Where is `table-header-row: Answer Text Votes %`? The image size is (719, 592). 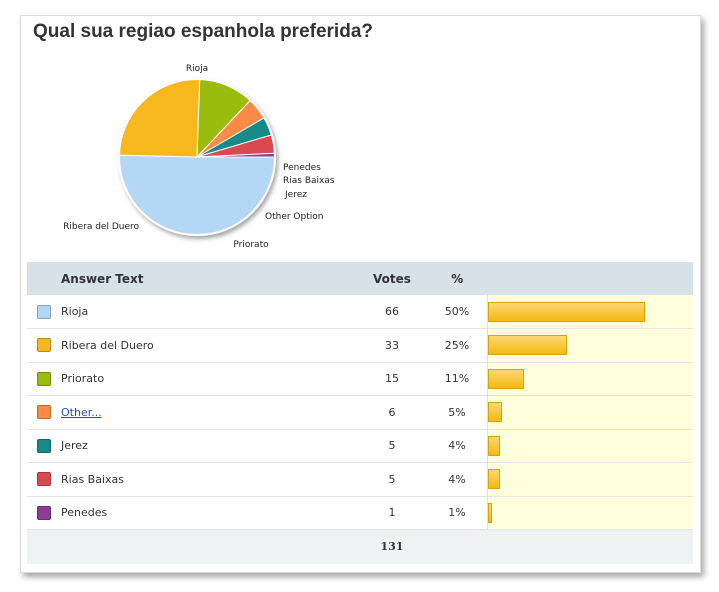 table-header-row: Answer Text Votes % is located at coordinates (360, 278).